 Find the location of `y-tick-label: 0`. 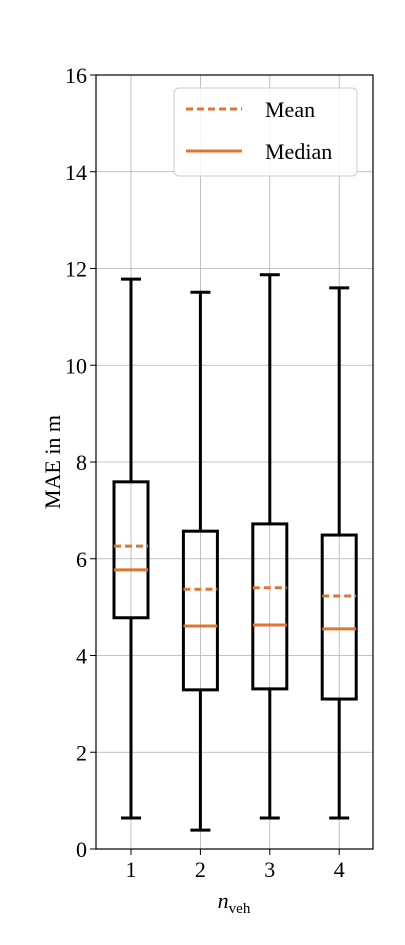

y-tick-label: 0 is located at coordinates (81, 849).